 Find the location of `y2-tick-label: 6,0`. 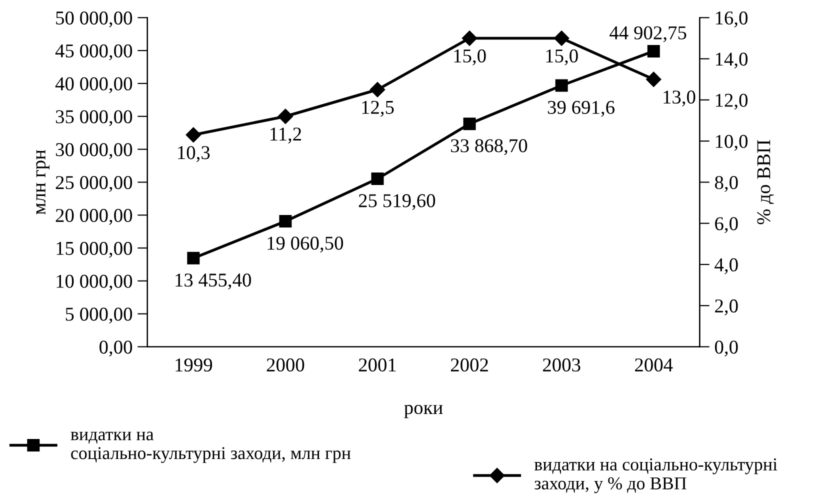

y2-tick-label: 6,0 is located at coordinates (726, 225).